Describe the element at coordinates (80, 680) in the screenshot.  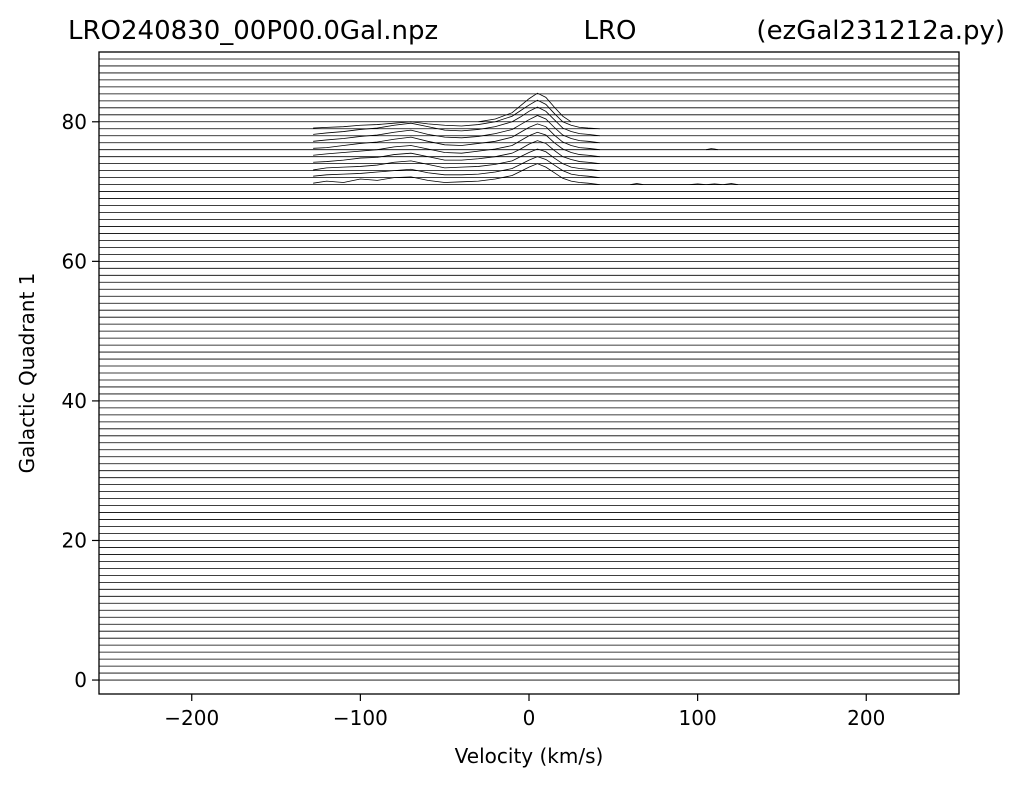
I see `y-tick-label: 0` at that location.